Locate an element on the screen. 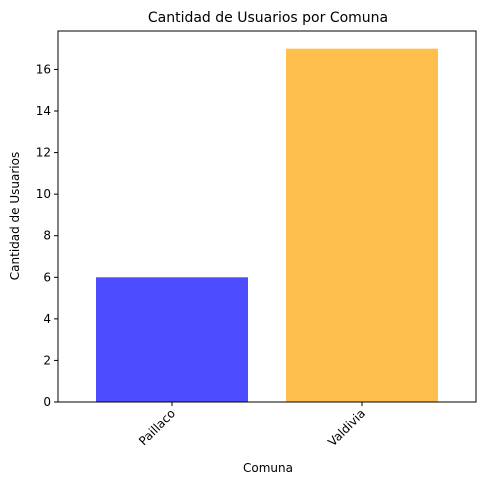 Image resolution: width=490 pixels, height=490 pixels. x-tick-label: Paillaco is located at coordinates (157, 427).